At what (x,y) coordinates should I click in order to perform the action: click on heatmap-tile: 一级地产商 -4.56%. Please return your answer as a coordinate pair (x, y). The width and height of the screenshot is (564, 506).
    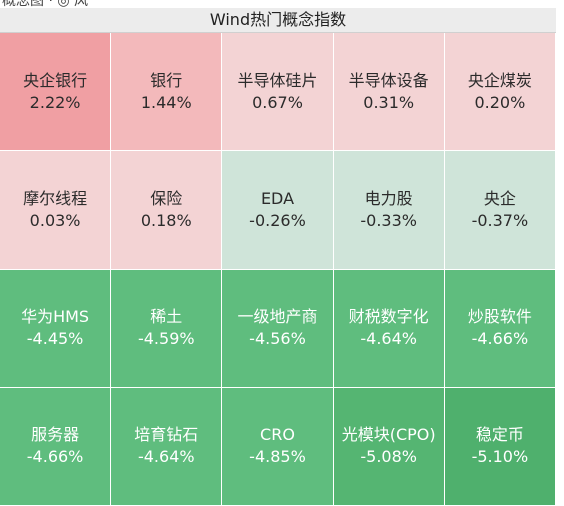
    Looking at the image, I should click on (278, 328).